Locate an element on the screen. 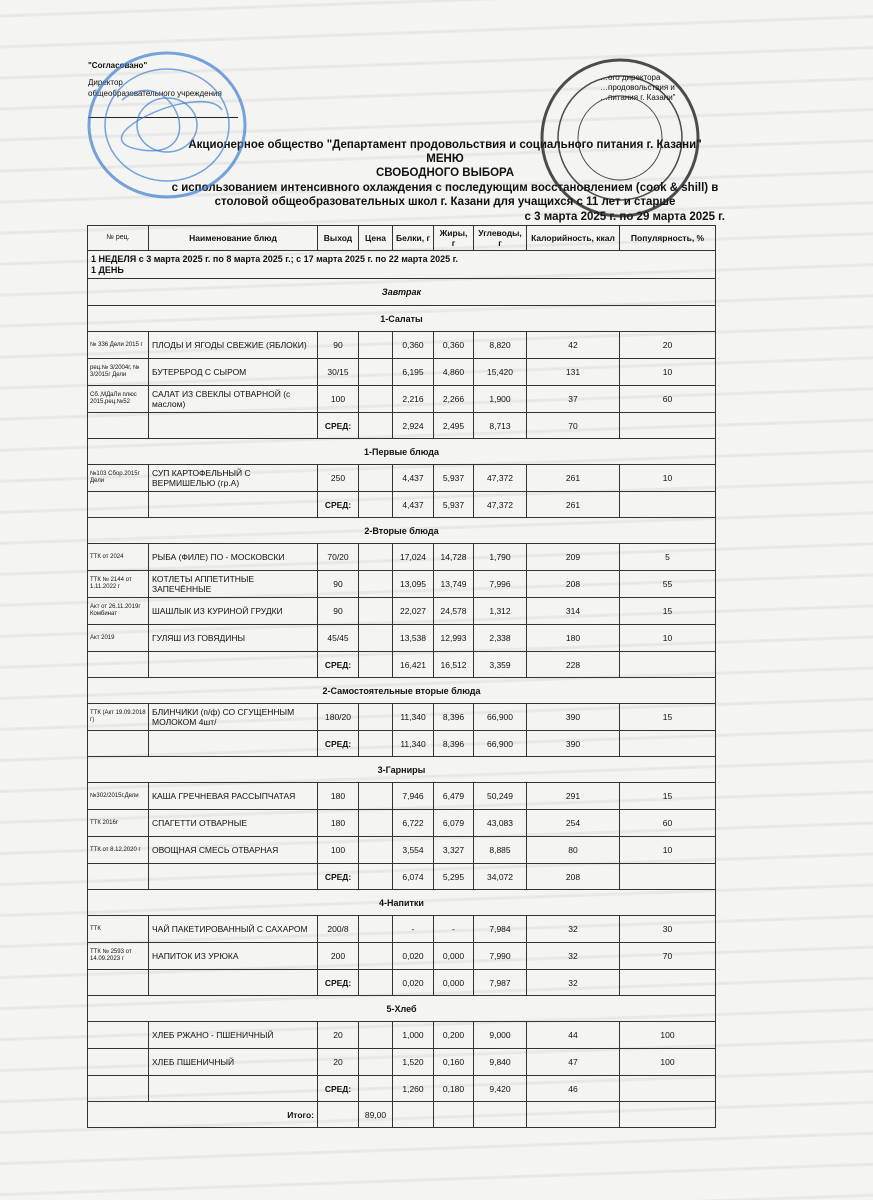  avg-protein-cell: 4,437 is located at coordinates (413, 504).